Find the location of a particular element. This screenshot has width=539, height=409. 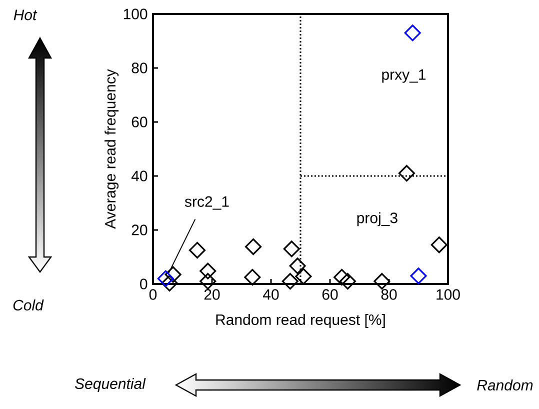

annotation: proj_3 is located at coordinates (377, 219).